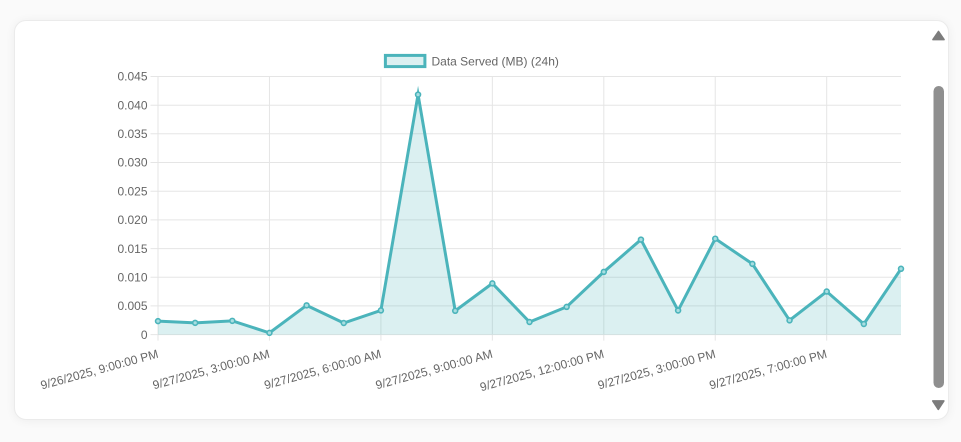 Image resolution: width=961 pixels, height=442 pixels. I want to click on svg-text: 0.030, so click(132, 163).